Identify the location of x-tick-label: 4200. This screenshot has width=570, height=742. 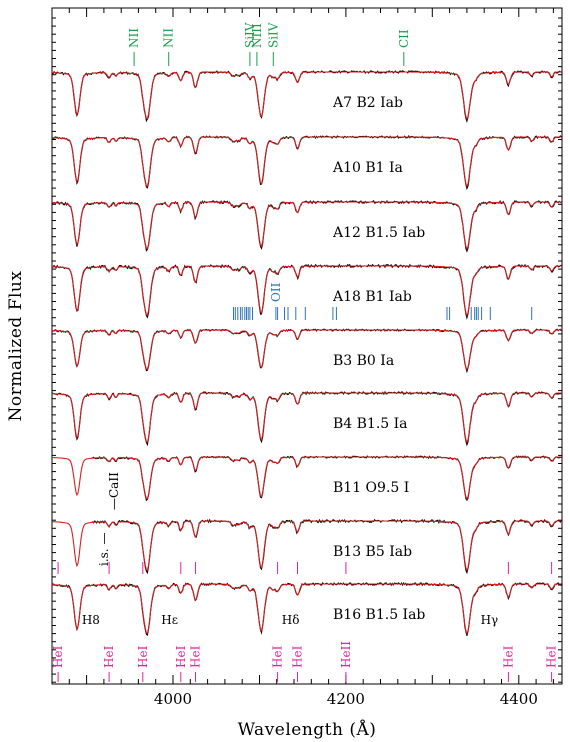
(346, 699).